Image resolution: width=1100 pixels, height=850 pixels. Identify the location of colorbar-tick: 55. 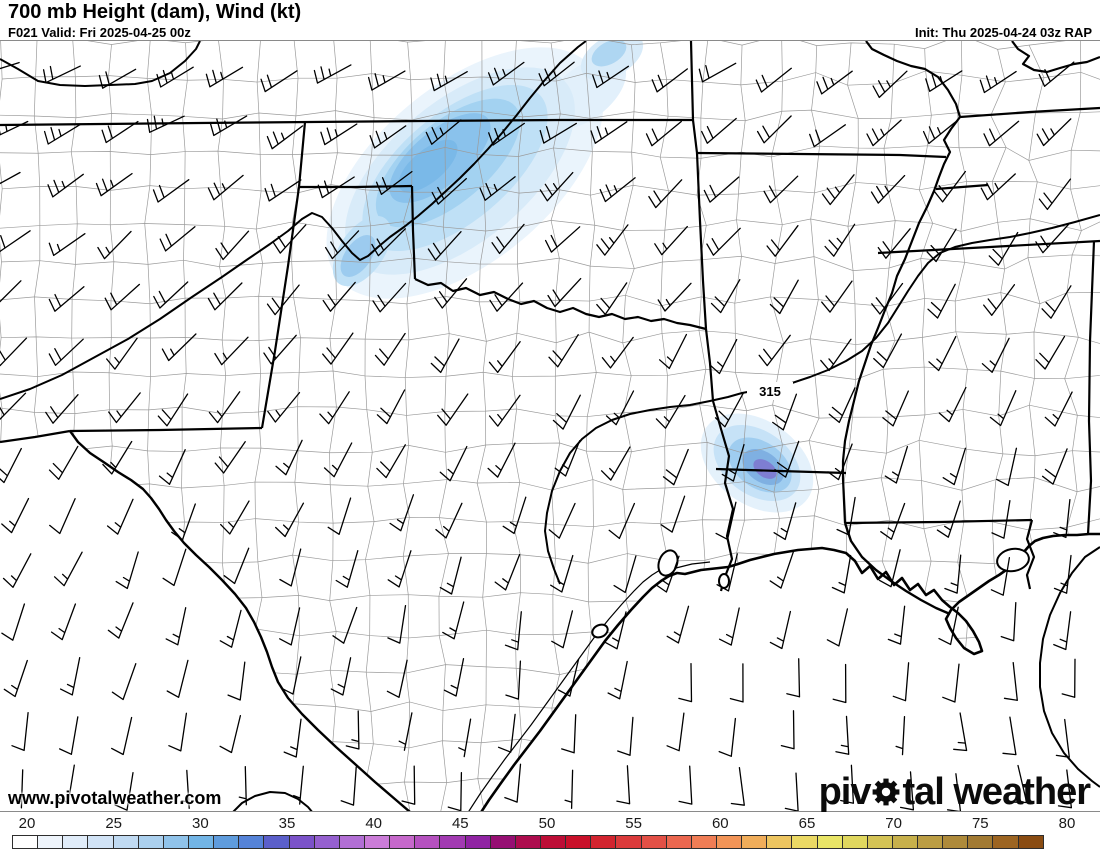
(633, 823).